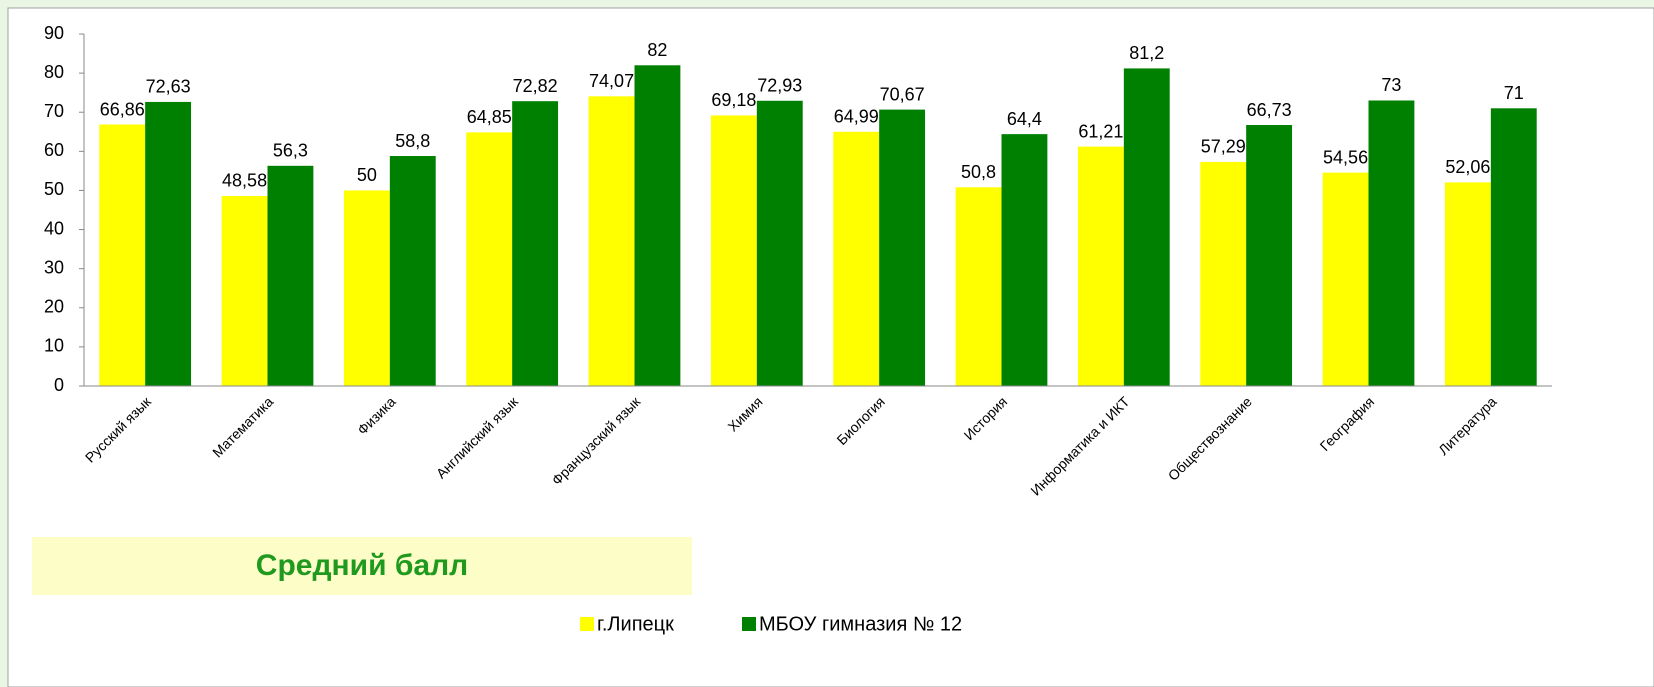  What do you see at coordinates (54, 150) in the screenshot?
I see `y-tick-label: 60` at bounding box center [54, 150].